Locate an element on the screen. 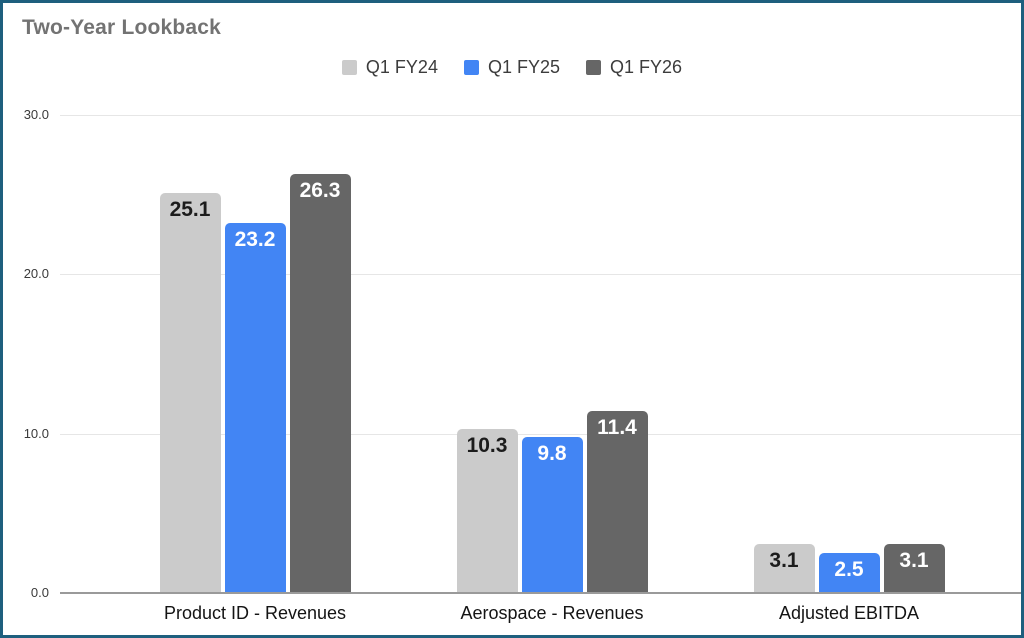 This screenshot has height=638, width=1024. x-axis-category-label: Aerospace - Revenues is located at coordinates (552, 613).